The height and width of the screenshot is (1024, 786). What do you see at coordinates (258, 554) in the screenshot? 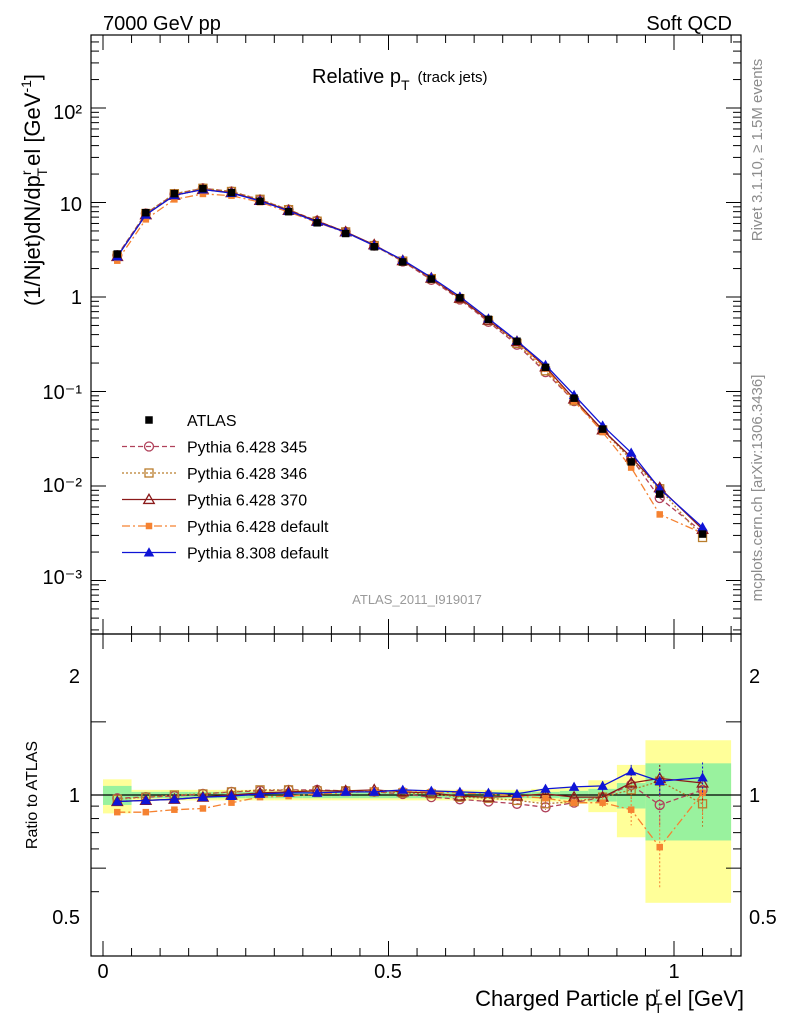
I see `legend-label: Pythia 8.308 default` at bounding box center [258, 554].